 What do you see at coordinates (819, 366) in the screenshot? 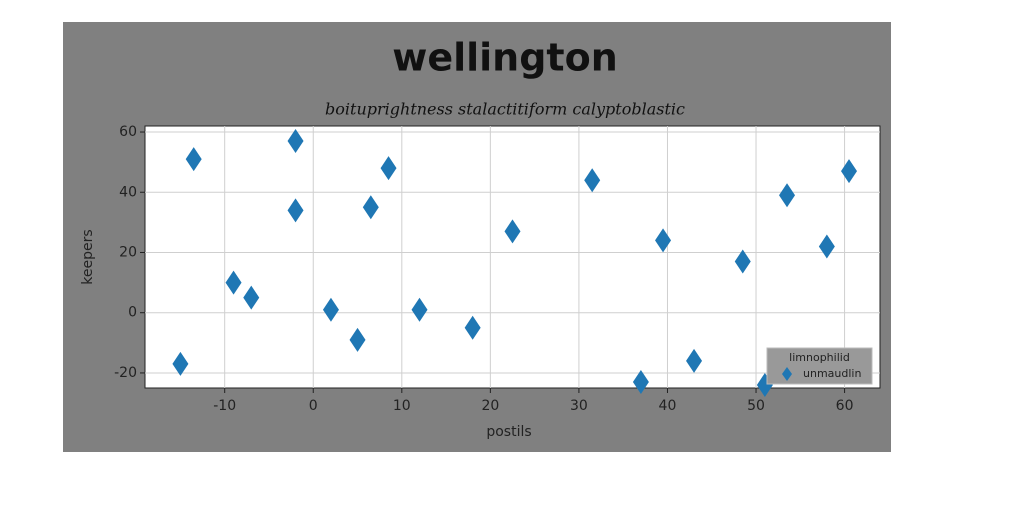
I see `legend-box` at bounding box center [819, 366].